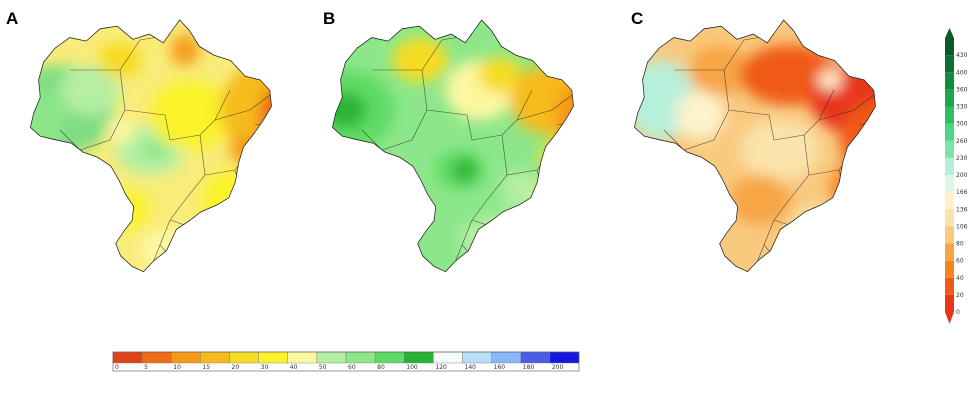  Describe the element at coordinates (441, 367) in the screenshot. I see `colorbar-tick-label: 120` at that location.